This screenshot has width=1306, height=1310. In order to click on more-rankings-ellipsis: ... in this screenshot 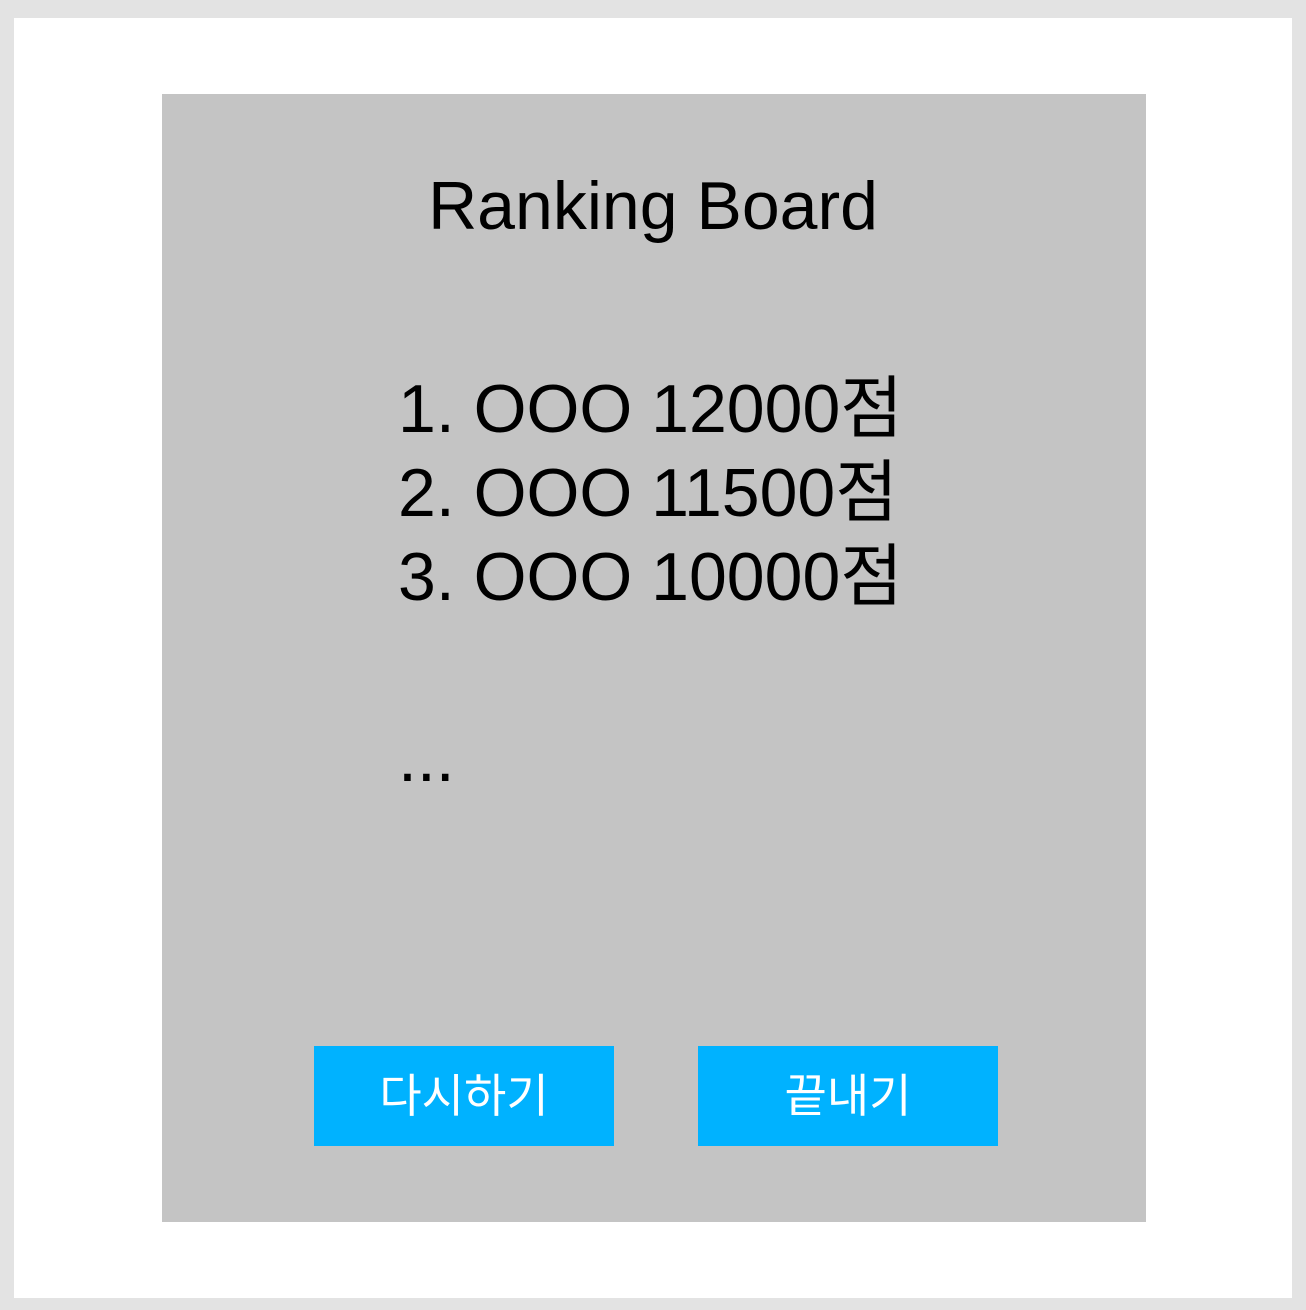, I will do `click(426, 758)`.